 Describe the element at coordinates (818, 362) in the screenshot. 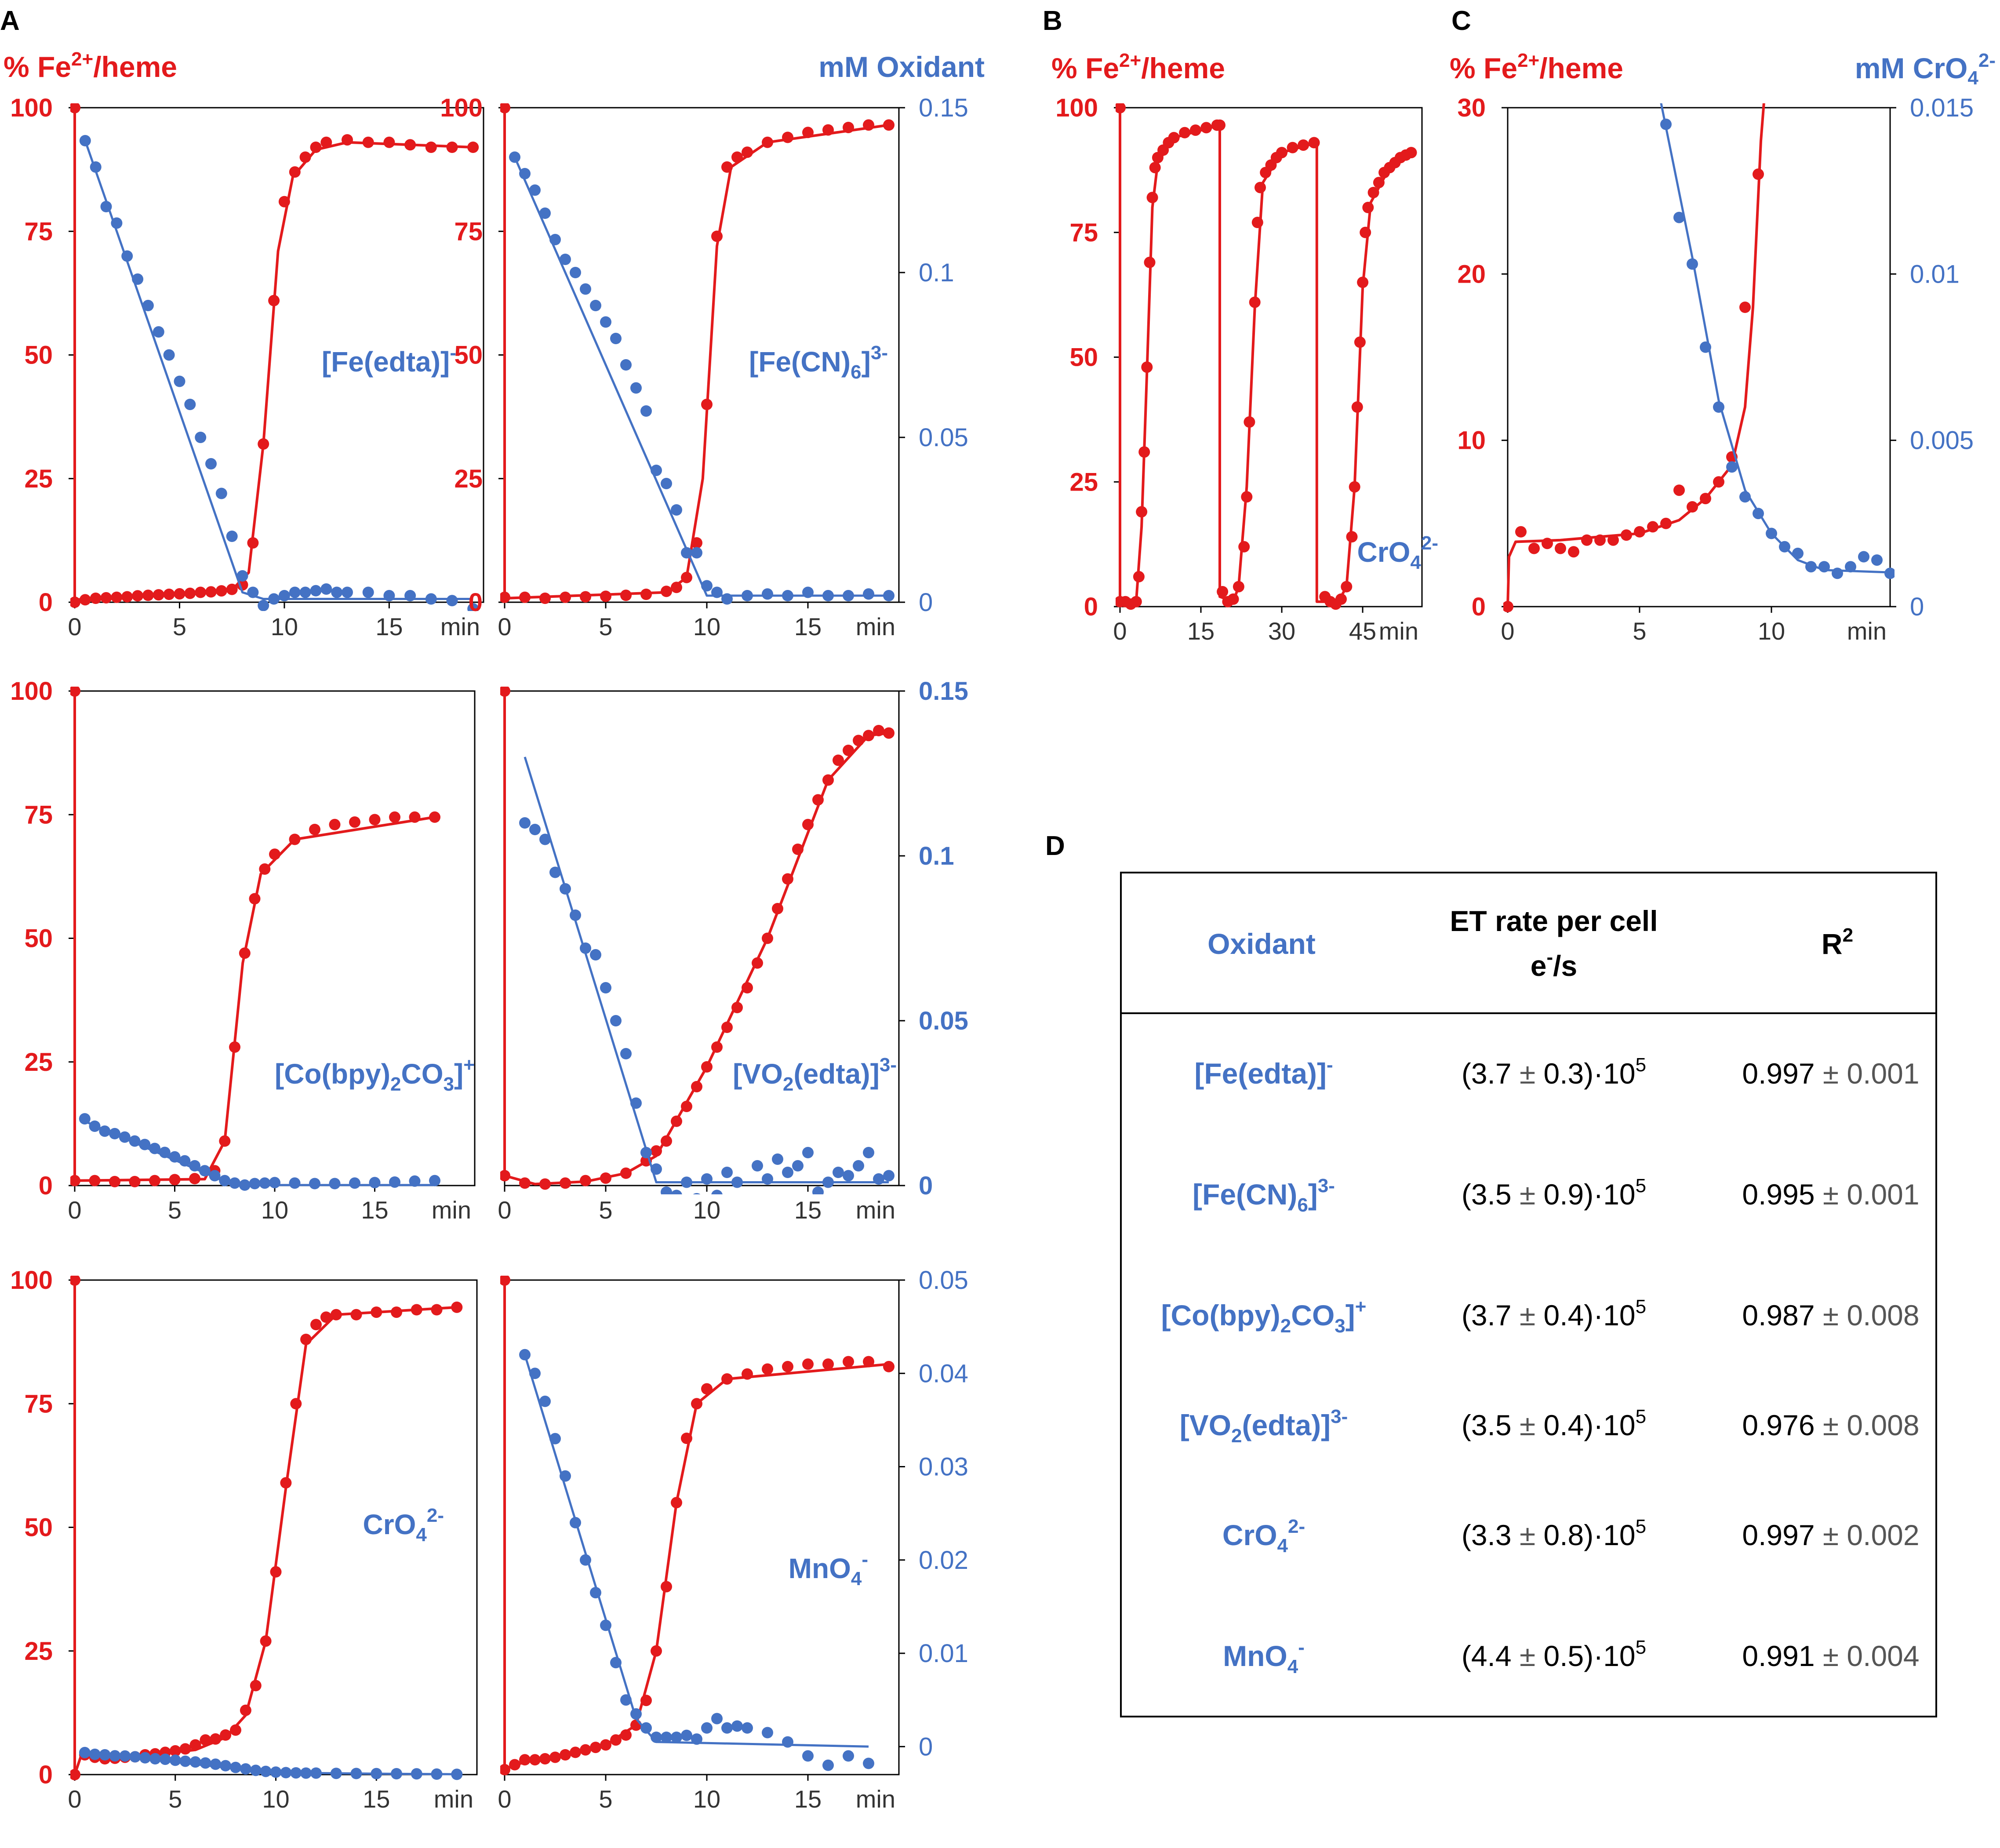

I see `label-a2: [Fe(CN)6]3-` at that location.